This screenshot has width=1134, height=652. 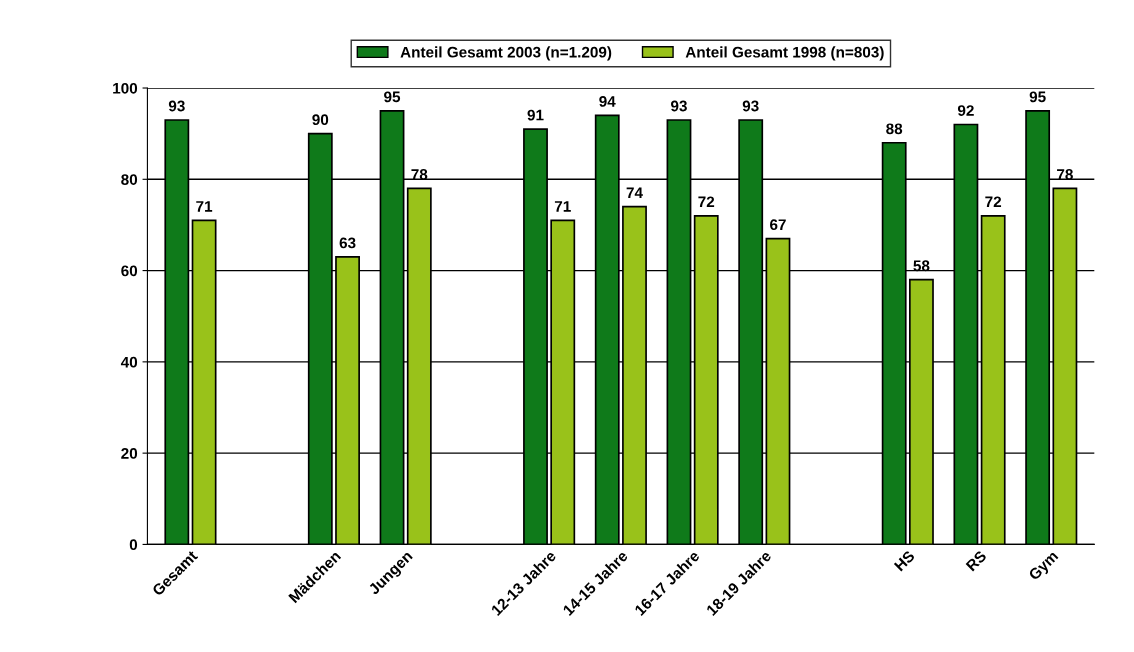 I want to click on data-label: 92, so click(x=965, y=110).